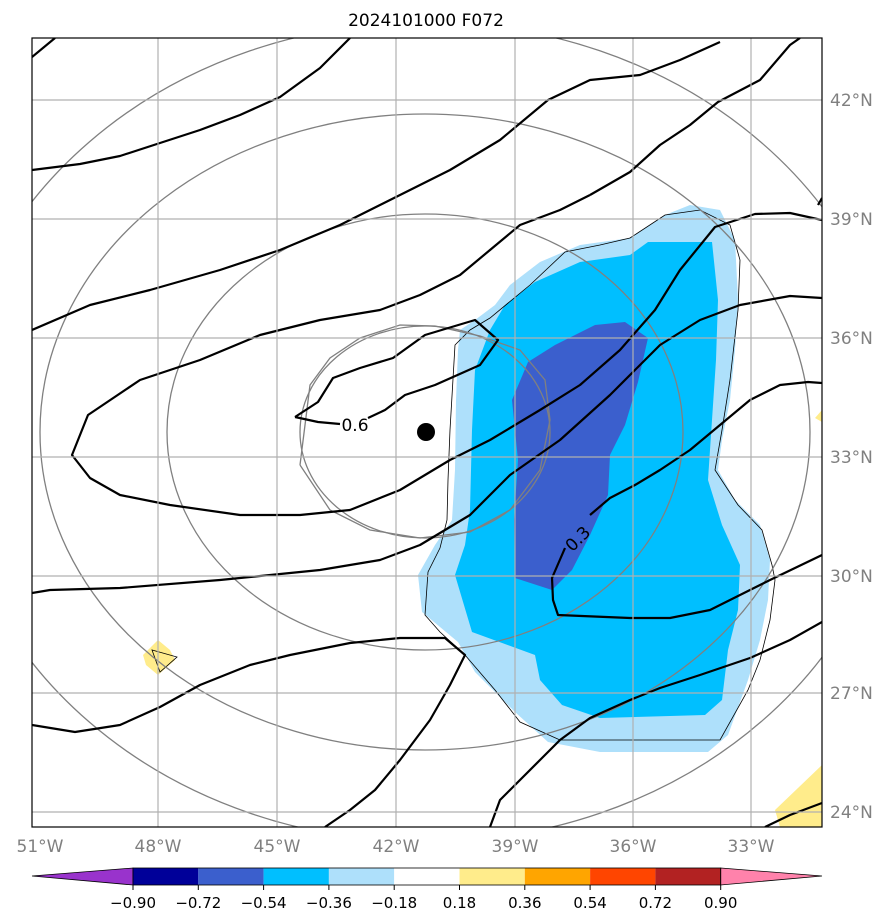  Describe the element at coordinates (686, 500) in the screenshot. I see `contour-0.3` at that location.